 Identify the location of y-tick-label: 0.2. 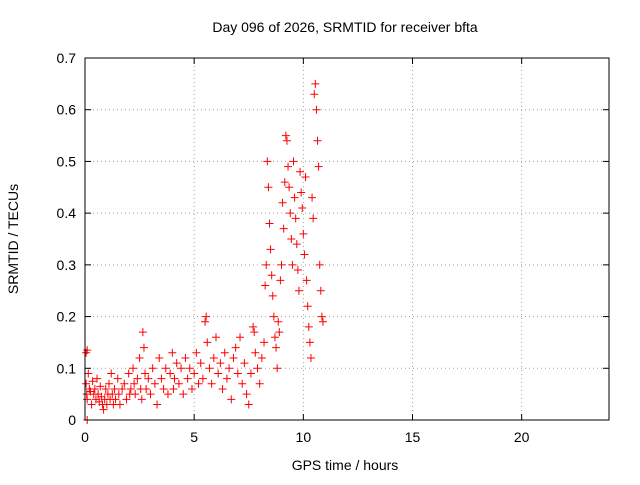
(67, 317).